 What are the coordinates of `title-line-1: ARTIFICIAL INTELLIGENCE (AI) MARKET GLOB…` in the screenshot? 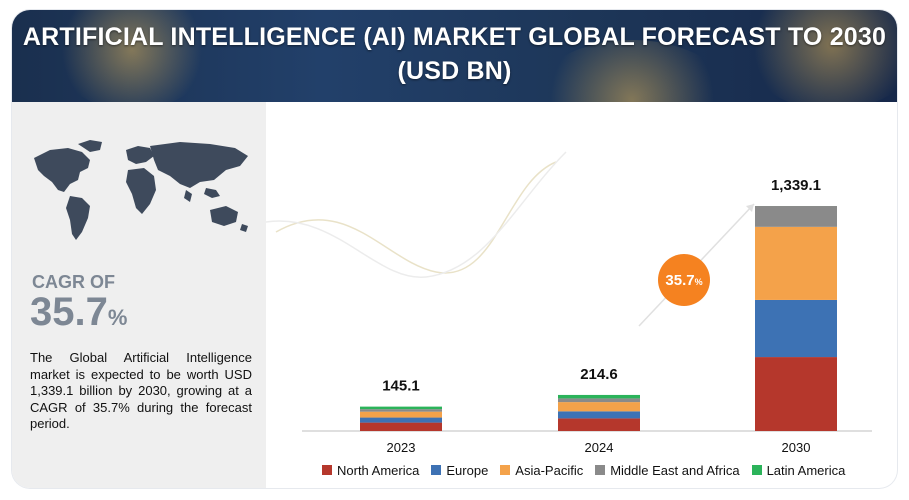 It's located at (454, 37).